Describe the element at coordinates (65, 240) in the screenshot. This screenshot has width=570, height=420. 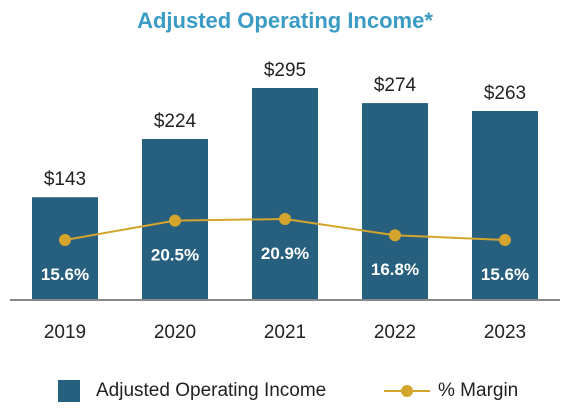
I see `margin-point-2019` at that location.